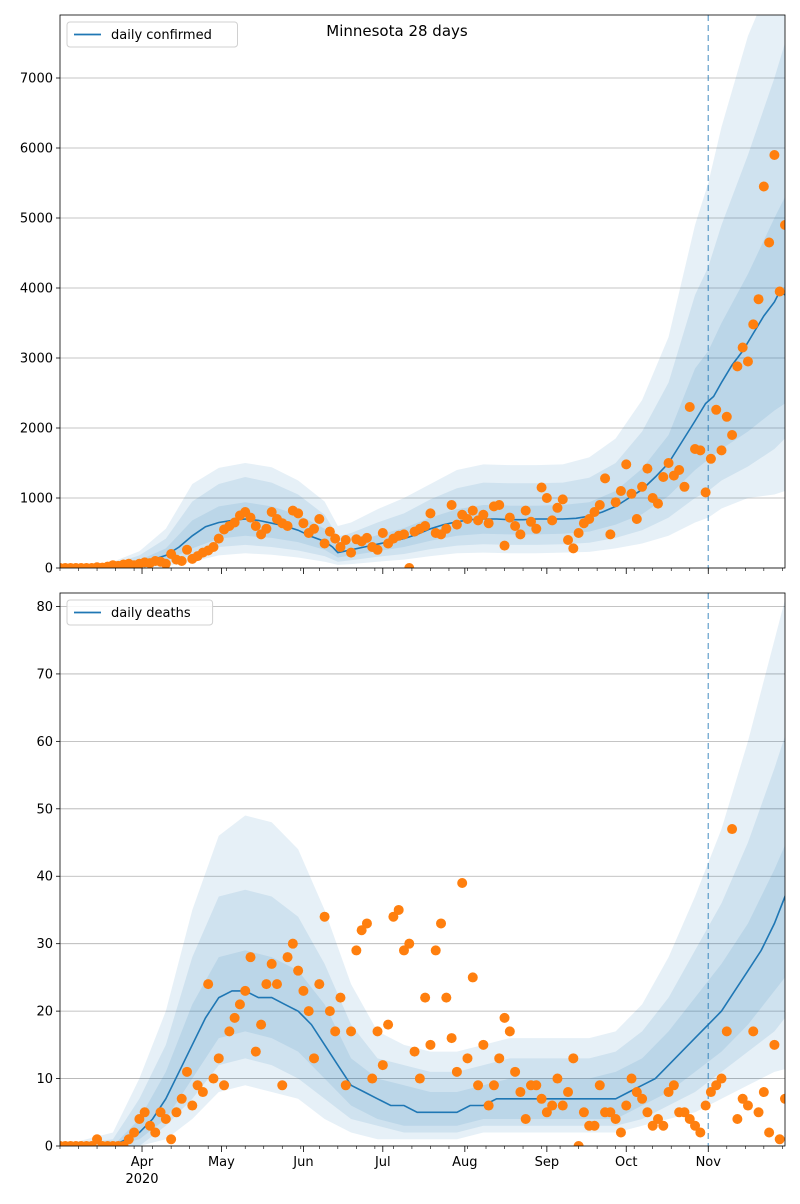  I want to click on xtick-label: Apr, so click(142, 1162).